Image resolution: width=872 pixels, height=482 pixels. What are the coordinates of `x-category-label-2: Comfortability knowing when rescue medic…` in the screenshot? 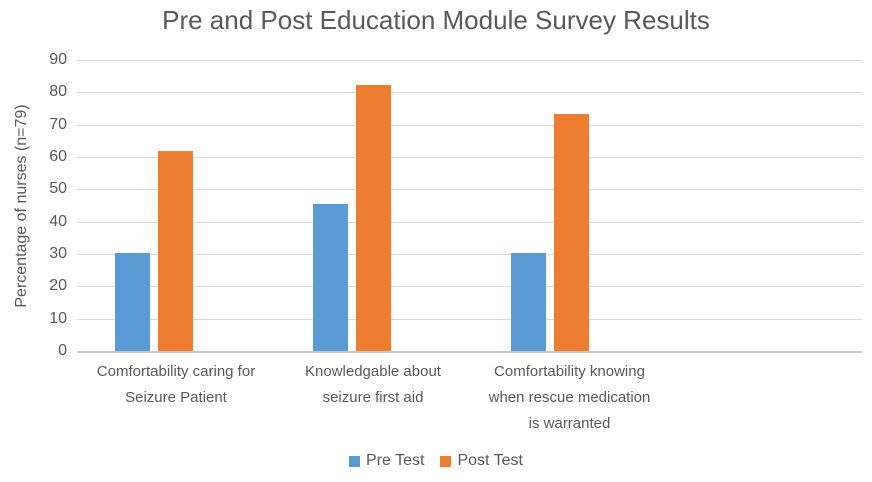 It's located at (569, 397).